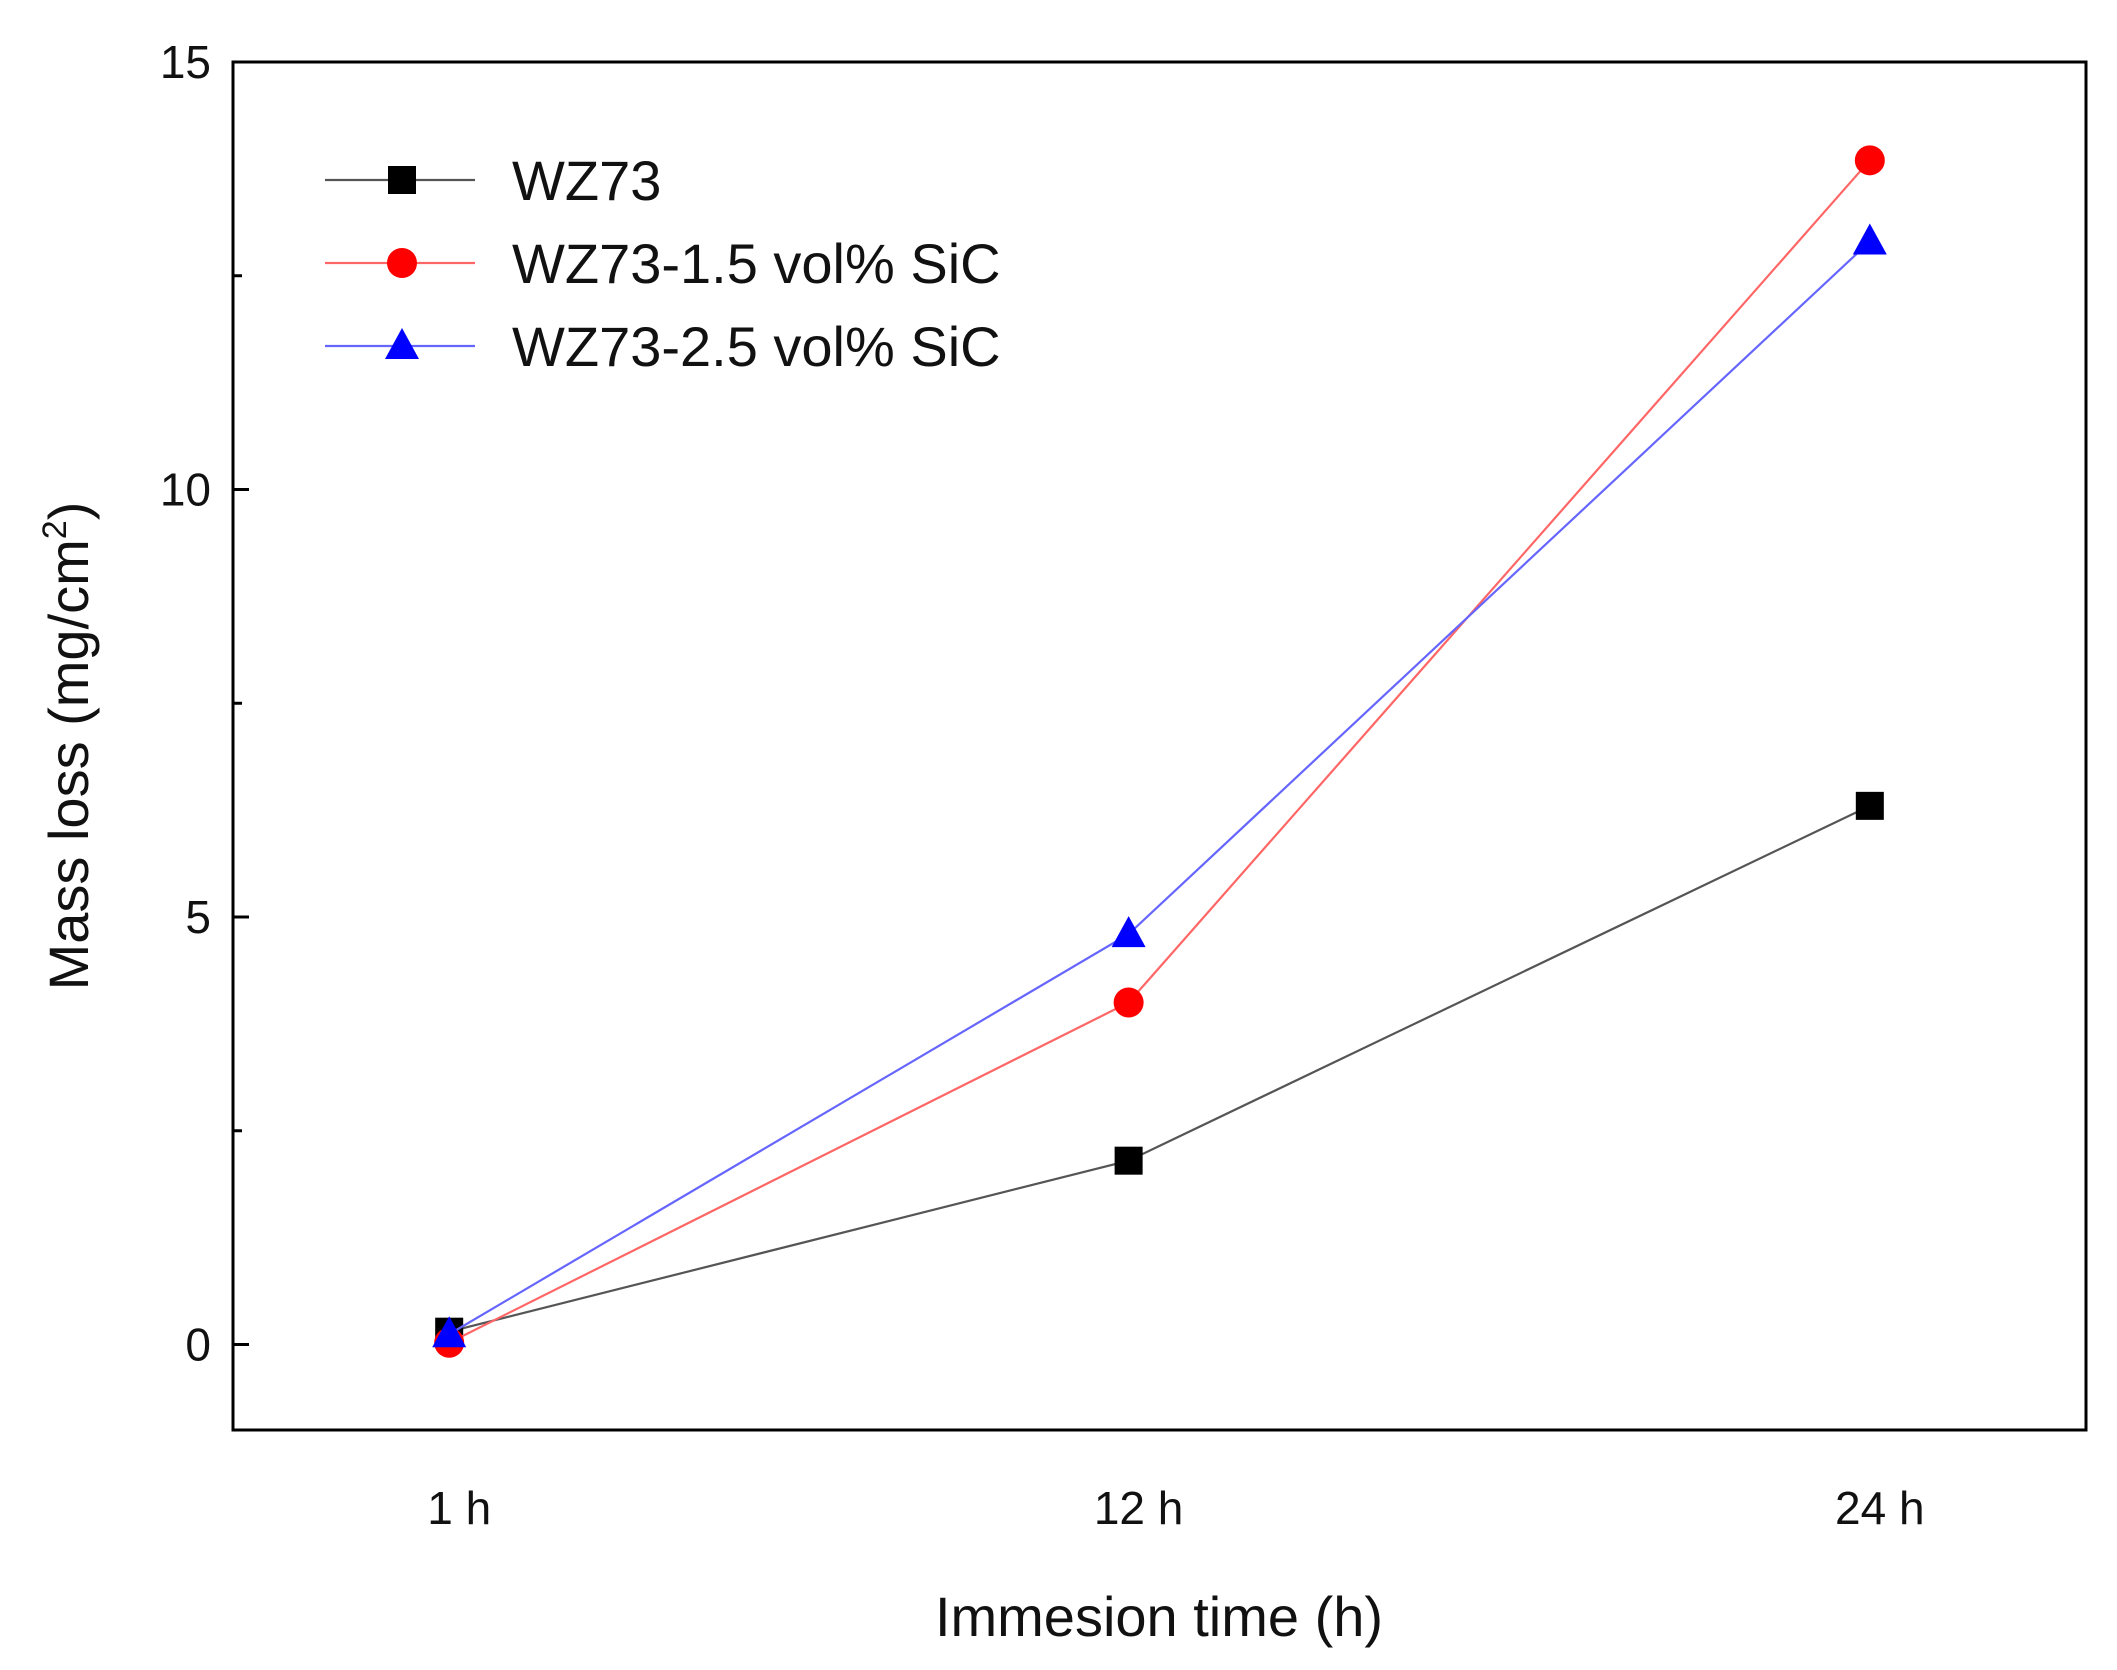 Image resolution: width=2117 pixels, height=1670 pixels. Describe the element at coordinates (185, 62) in the screenshot. I see `y-tick-label: 15` at that location.